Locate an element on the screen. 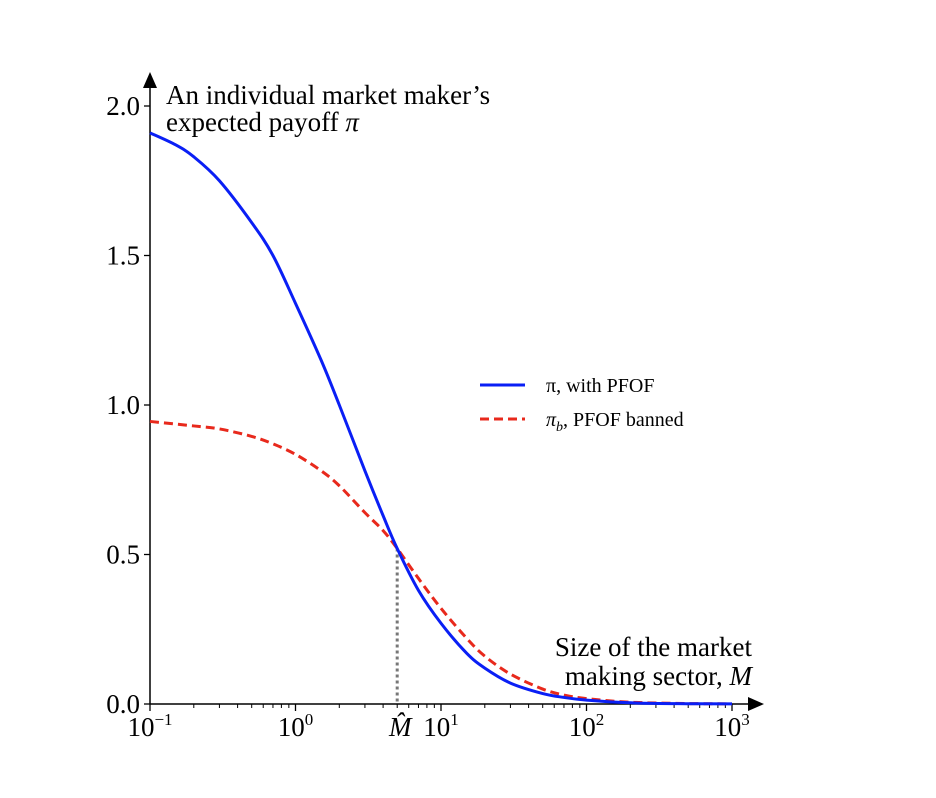 This screenshot has width=936, height=798. y-axis-title-text: expected payoff is located at coordinates (255, 122).